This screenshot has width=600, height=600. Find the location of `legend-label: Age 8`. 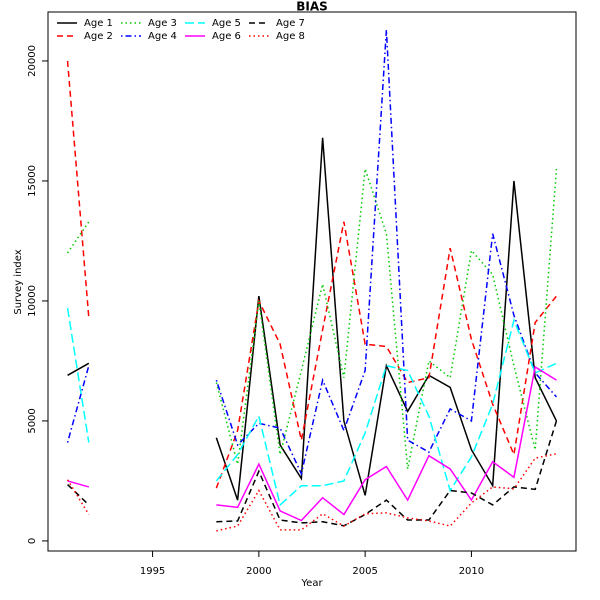

legend-label: Age 8 is located at coordinates (290, 36).